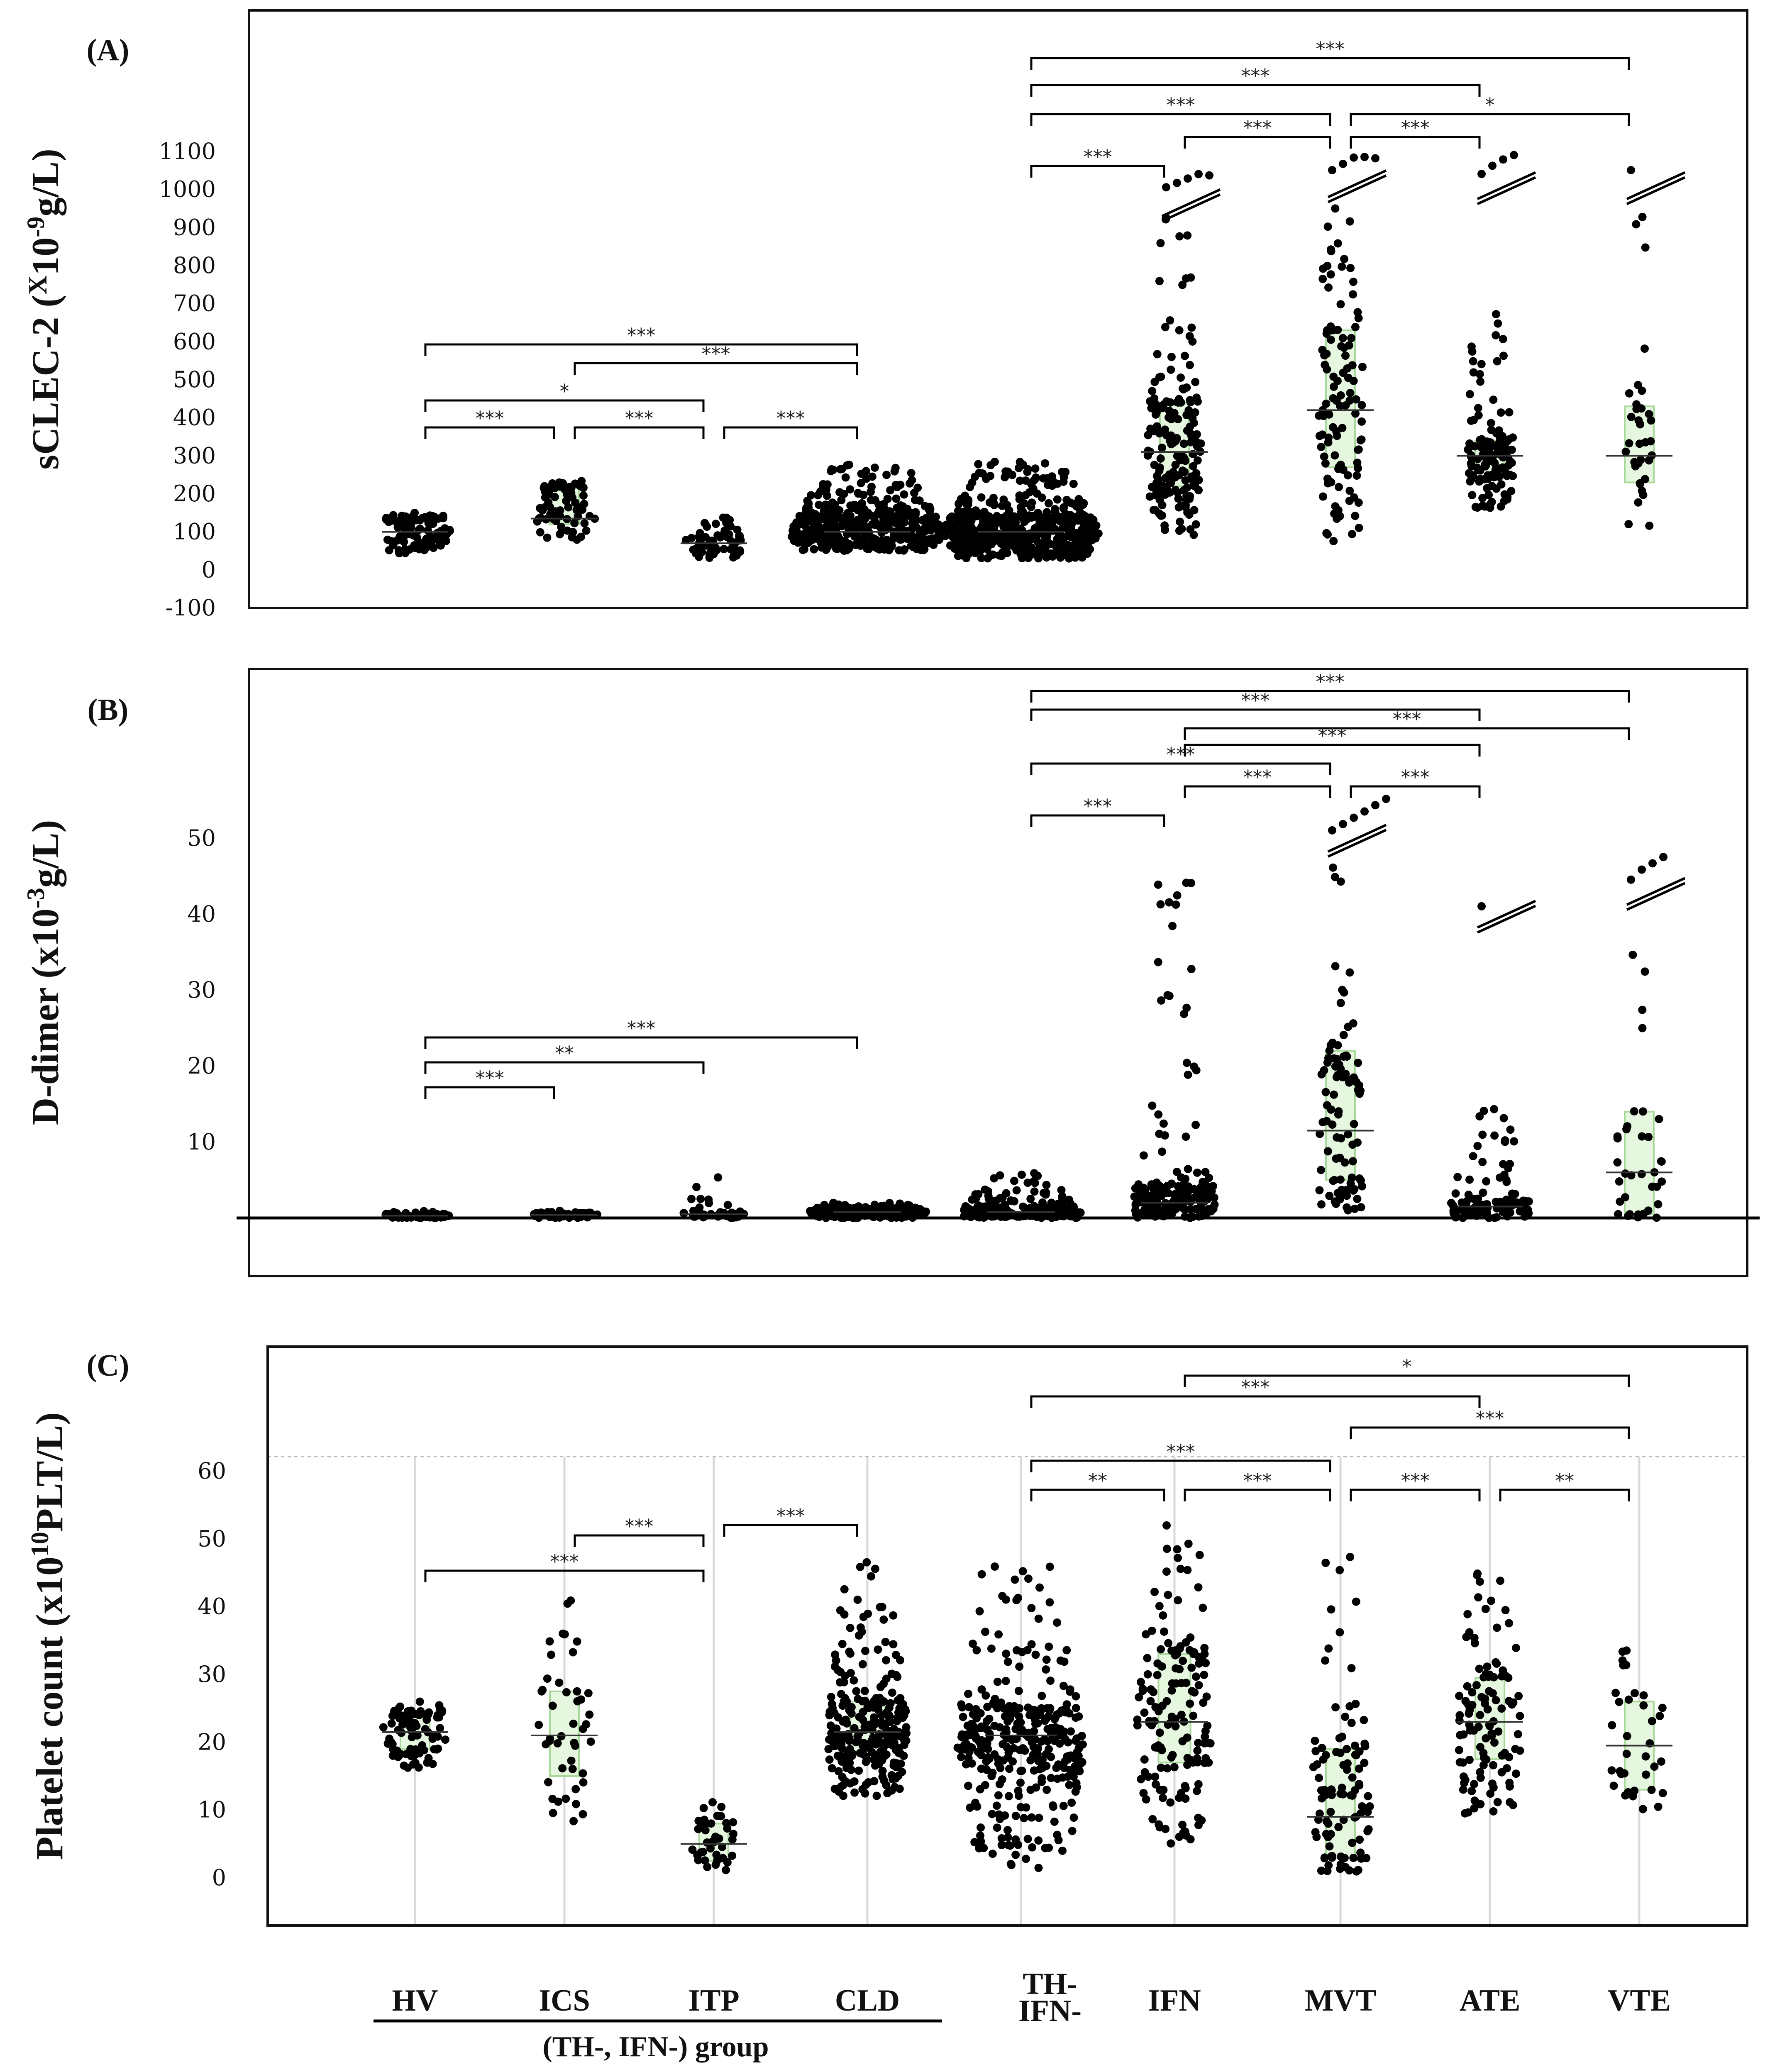 The height and width of the screenshot is (2072, 1770). Describe the element at coordinates (1174, 376) in the screenshot. I see `group-ifn` at that location.